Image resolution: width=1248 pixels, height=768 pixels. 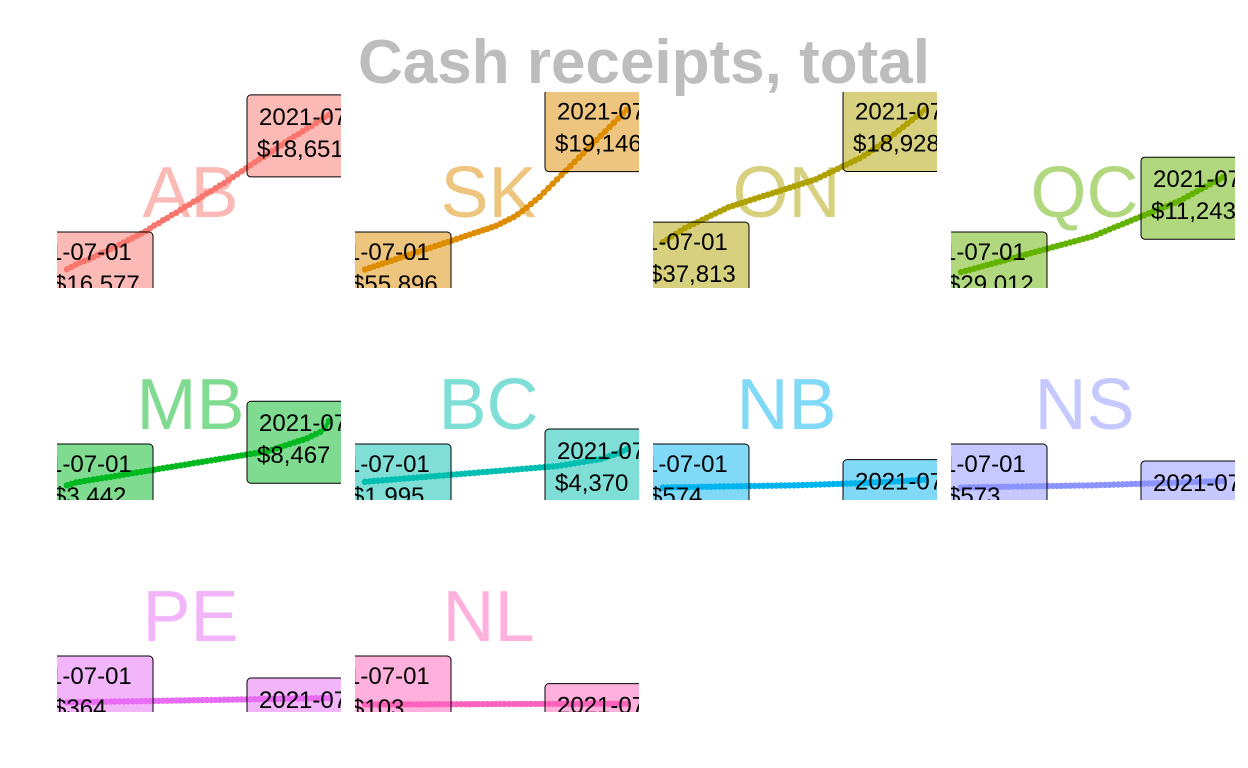 What do you see at coordinates (89, 496) in the screenshot?
I see `start-value-label: $3,442` at bounding box center [89, 496].